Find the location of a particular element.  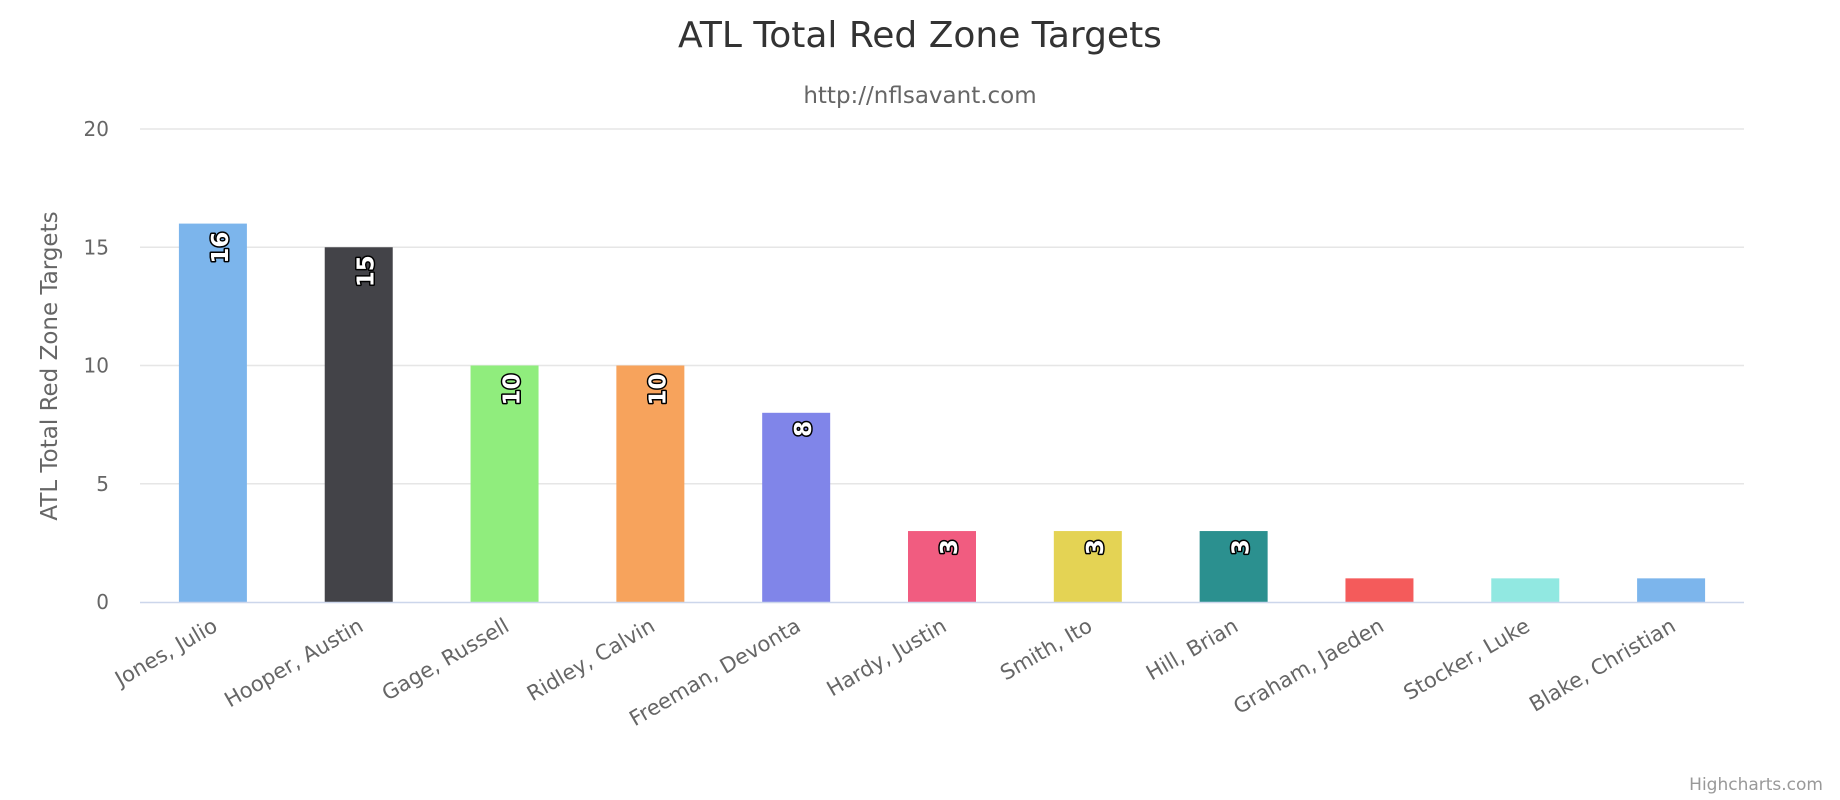

x-tick-label: Graham, Jaeden is located at coordinates (1308, 666).